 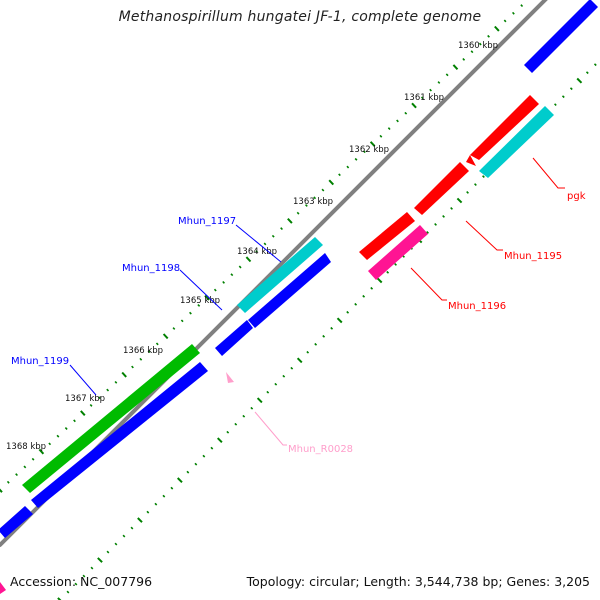 What do you see at coordinates (3, 588) in the screenshot?
I see `gene-feature-bottom-pink` at bounding box center [3, 588].